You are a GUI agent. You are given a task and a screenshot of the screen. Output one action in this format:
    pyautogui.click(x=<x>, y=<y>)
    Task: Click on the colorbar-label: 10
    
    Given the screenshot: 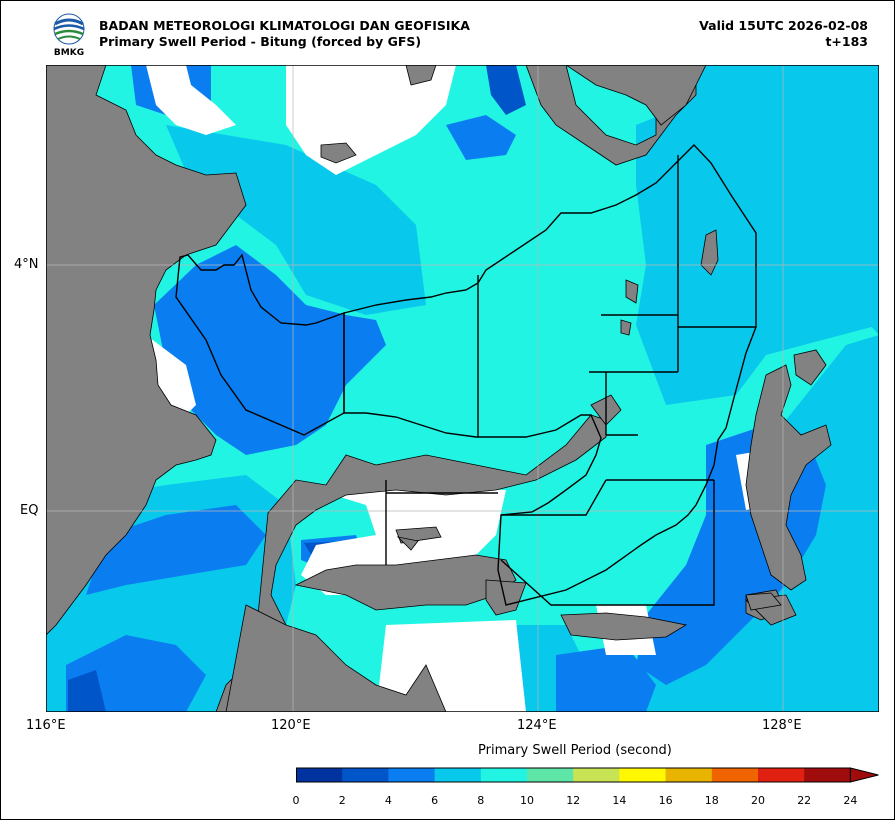 What is the action you would take?
    pyautogui.click(x=527, y=800)
    